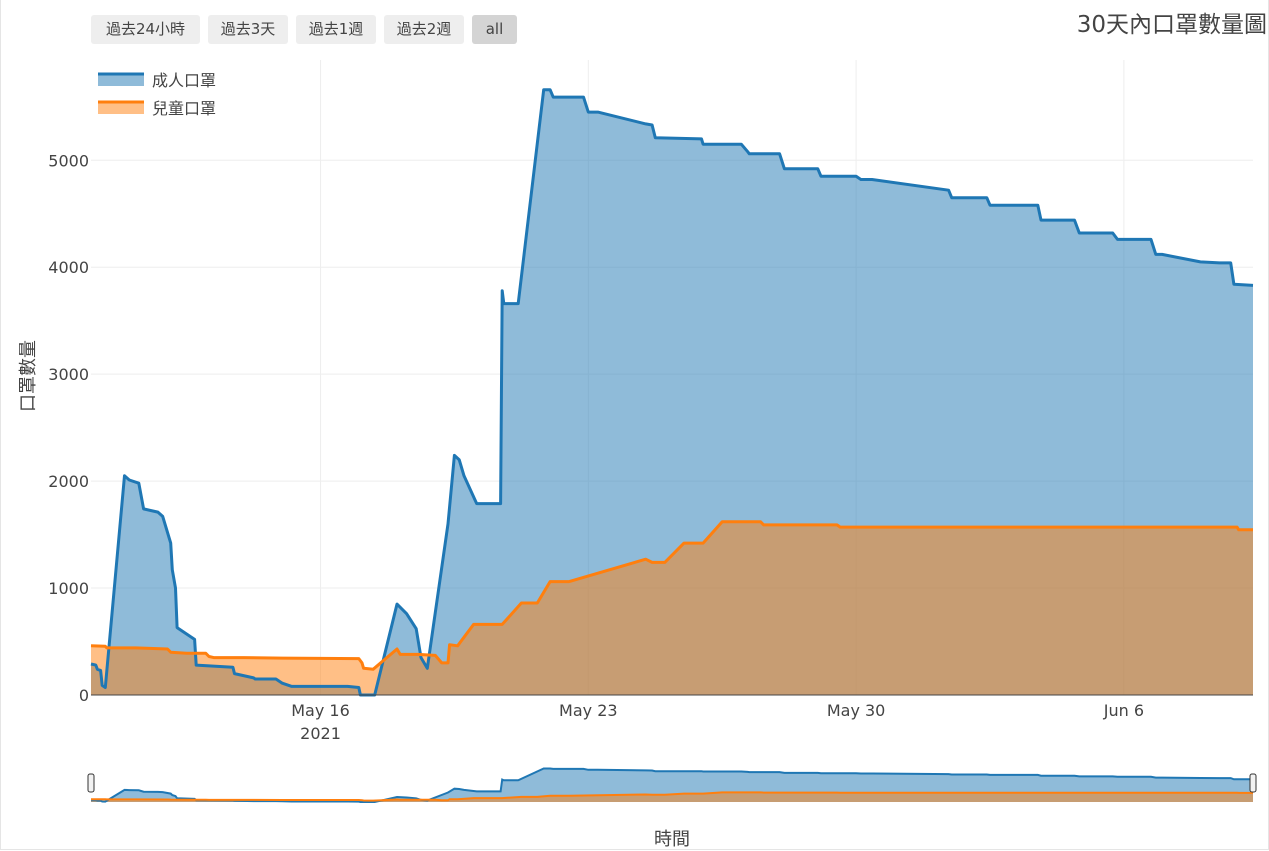  I want to click on x-axis-title: 時間, so click(672, 839).